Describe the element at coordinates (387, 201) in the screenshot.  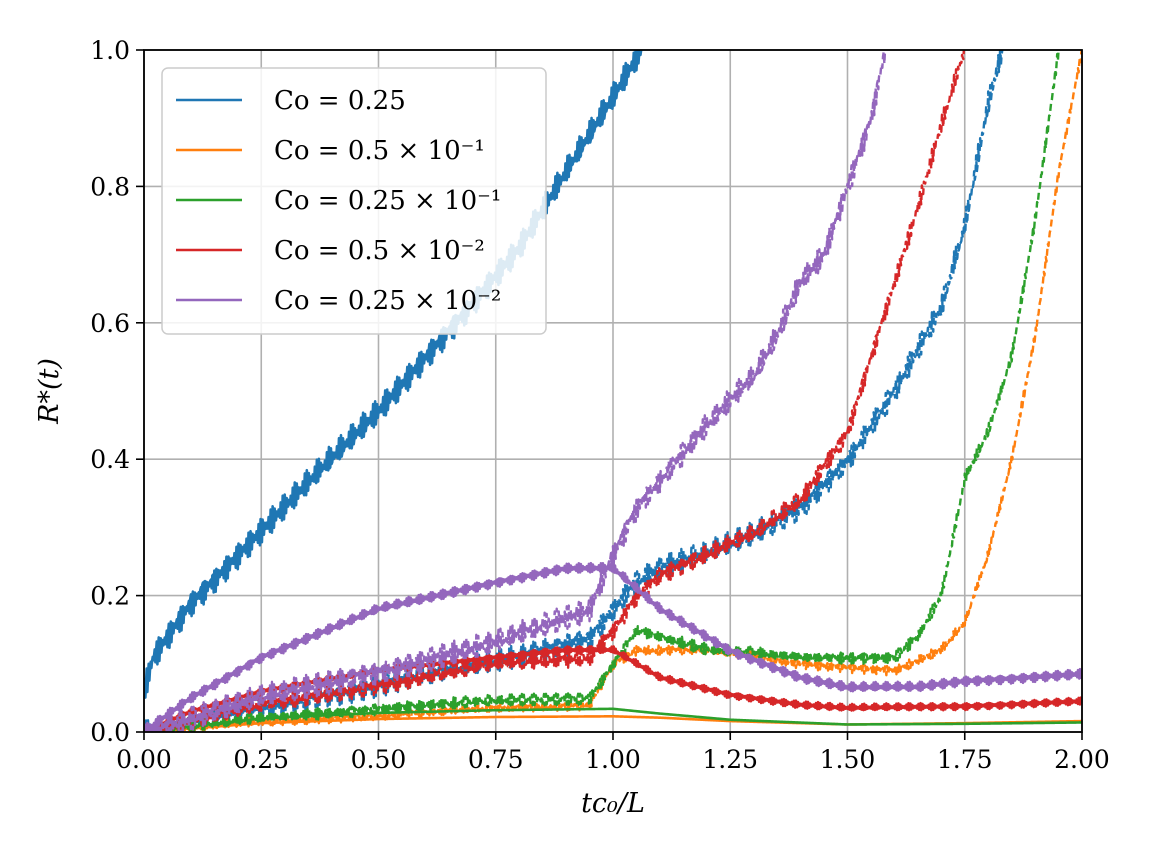
I see `legend-label: Co = 0.25 × 10⁻¹` at that location.